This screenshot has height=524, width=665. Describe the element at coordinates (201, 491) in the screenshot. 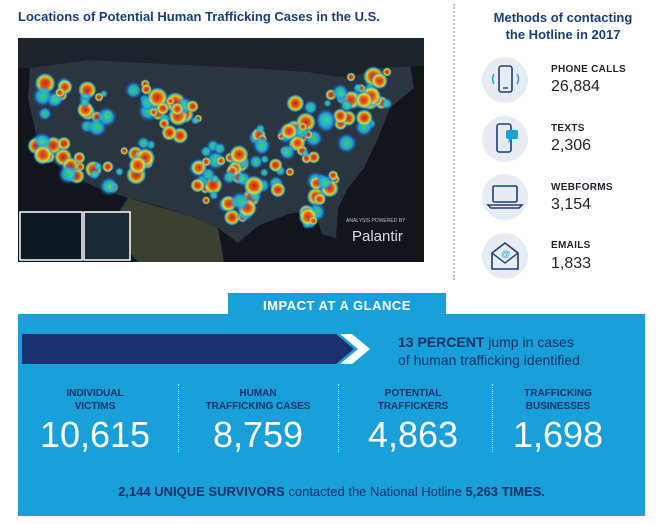

I see `survivors-strong1: 2,144 UNIQUE SURVIVORS` at that location.